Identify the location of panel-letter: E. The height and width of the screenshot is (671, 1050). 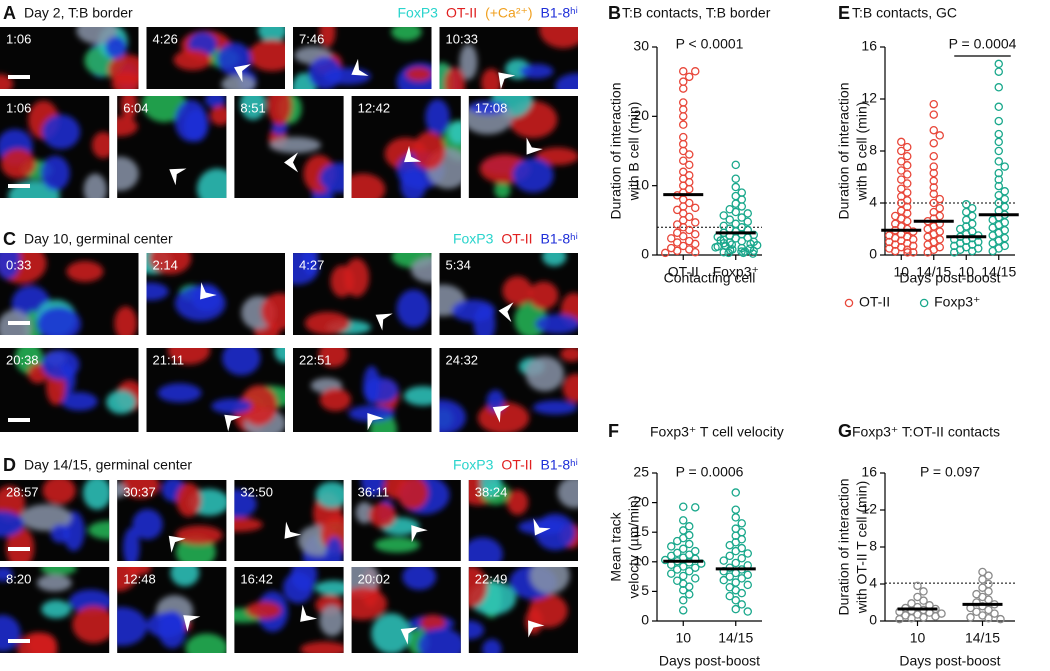
(844, 13).